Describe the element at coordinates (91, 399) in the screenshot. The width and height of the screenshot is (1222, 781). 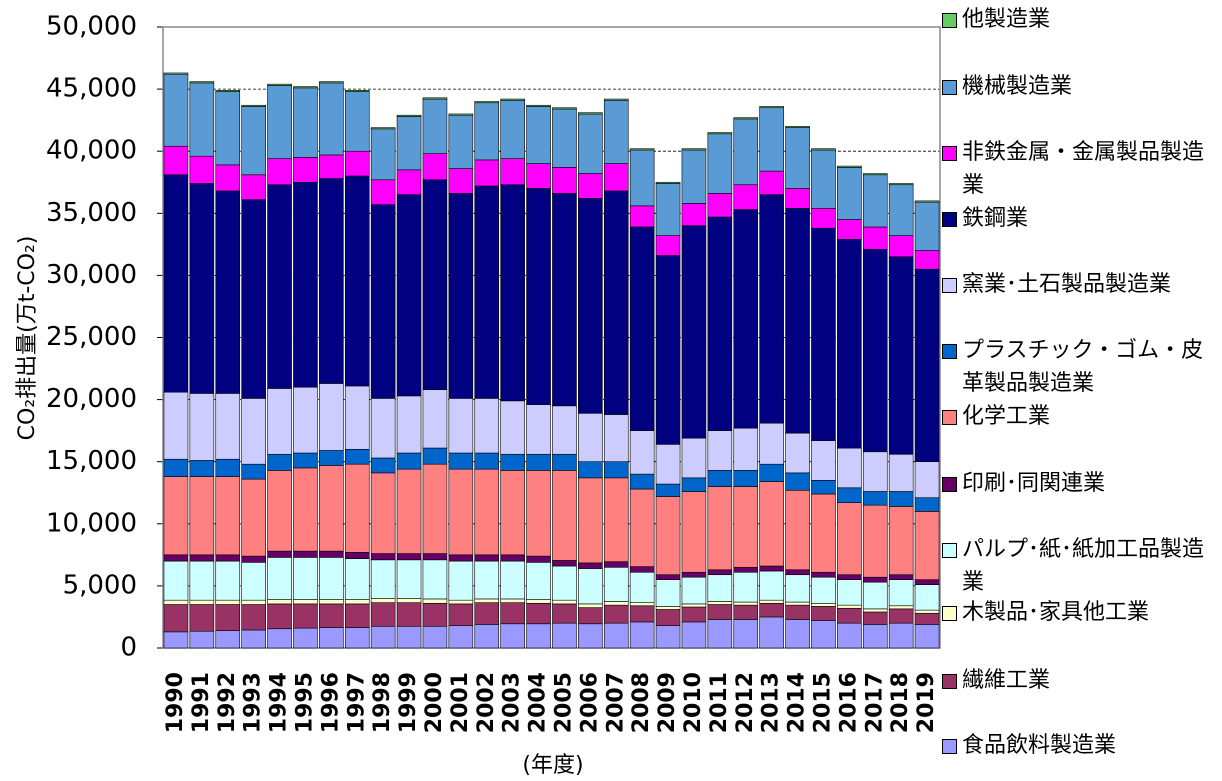
I see `y-tick-label: 20,000` at that location.